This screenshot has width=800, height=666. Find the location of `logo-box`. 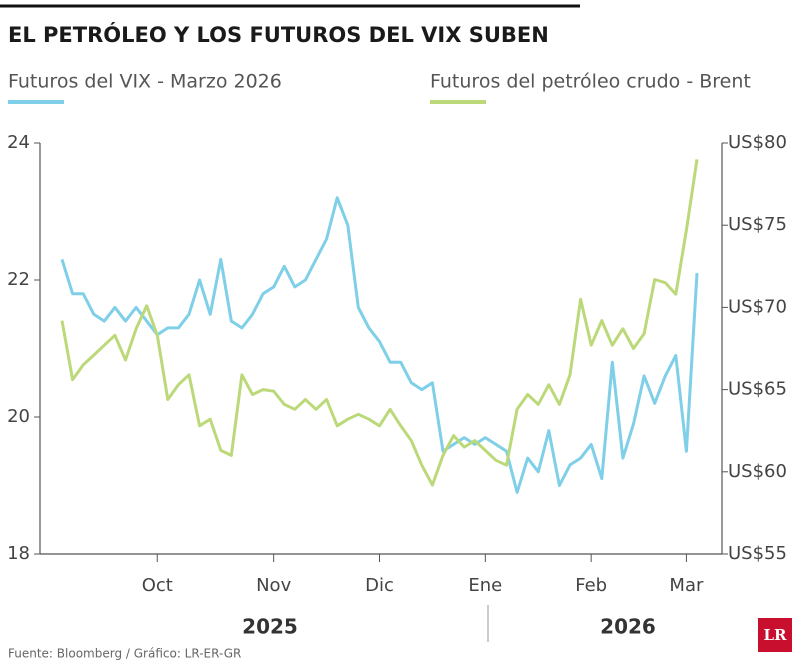

logo-box is located at coordinates (775, 635).